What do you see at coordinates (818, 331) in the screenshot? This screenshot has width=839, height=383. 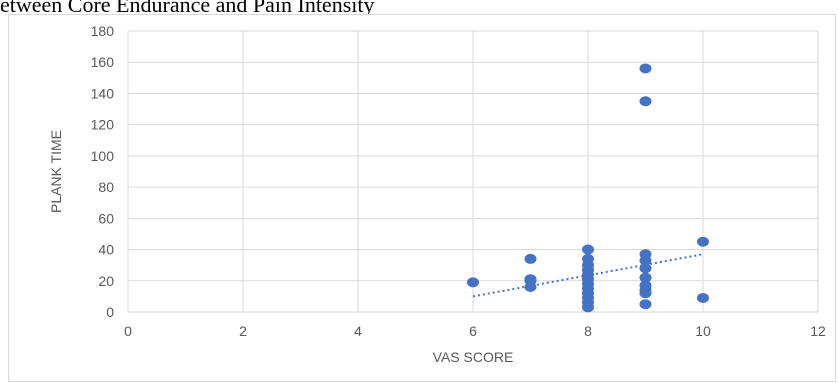 I see `x-tick-label: 12` at bounding box center [818, 331].